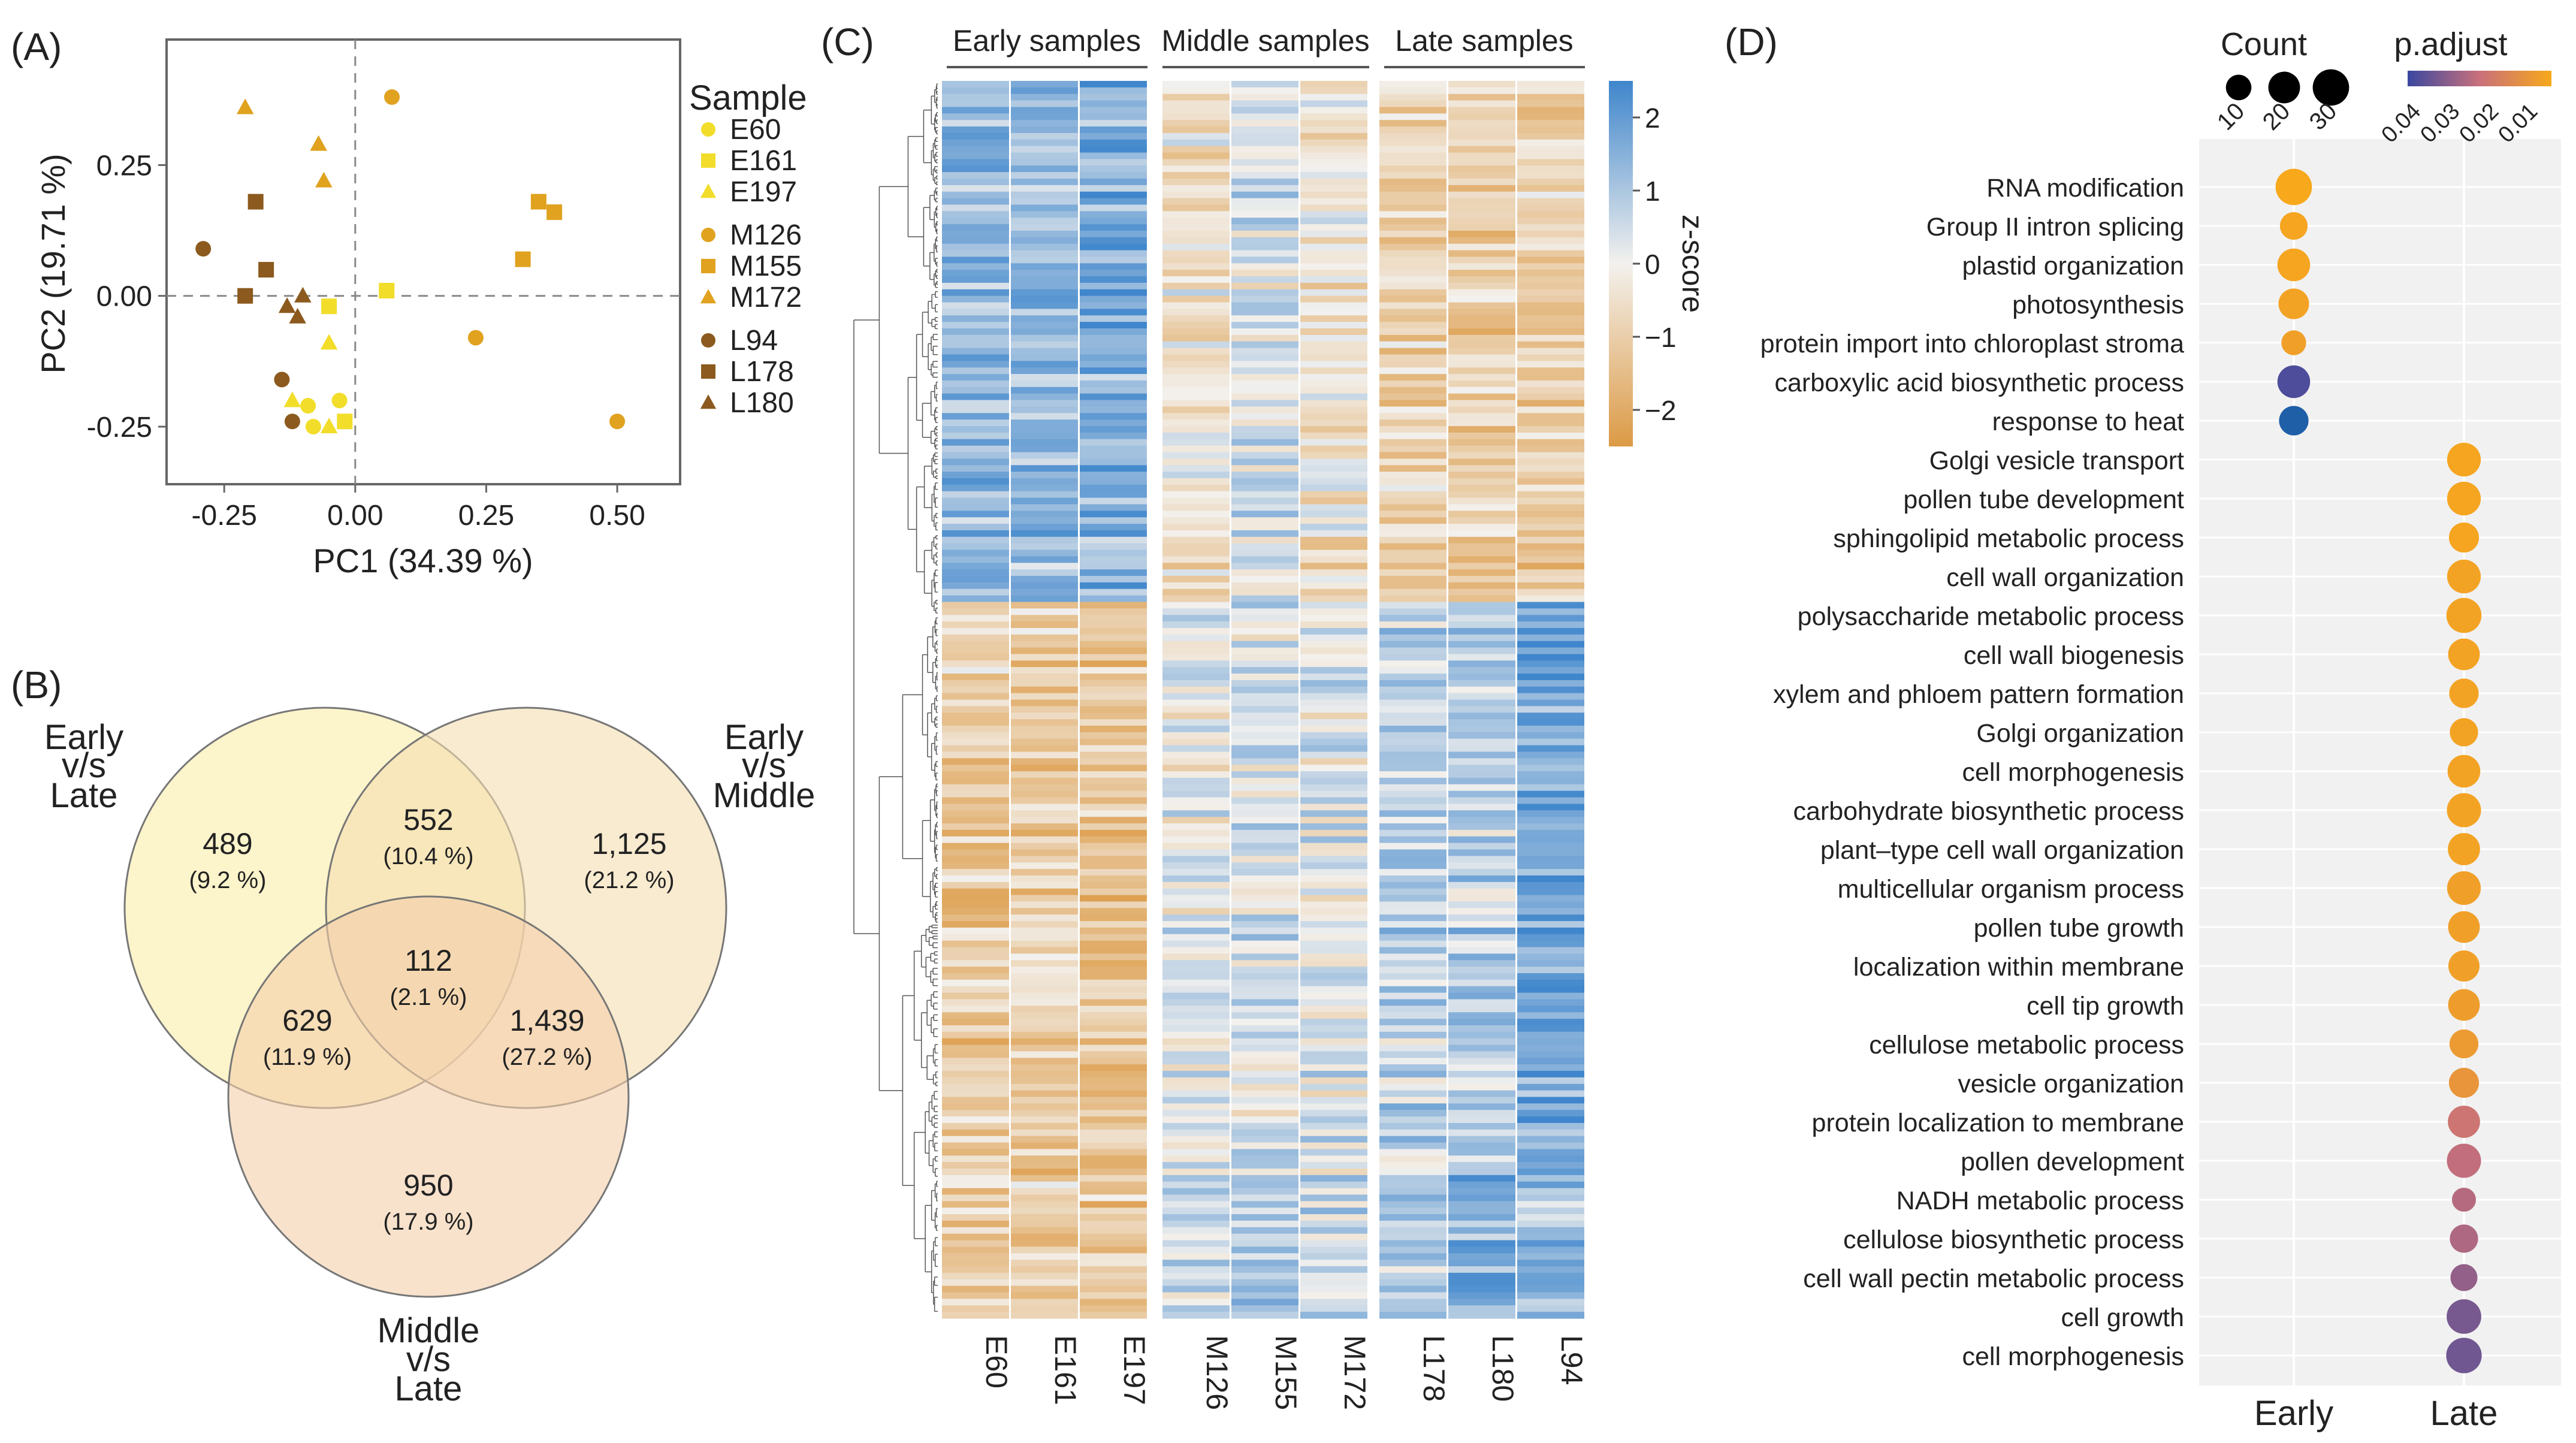 The width and height of the screenshot is (2576, 1443). Describe the element at coordinates (2073, 1162) in the screenshot. I see `enrichment-term-label: pollen development` at that location.